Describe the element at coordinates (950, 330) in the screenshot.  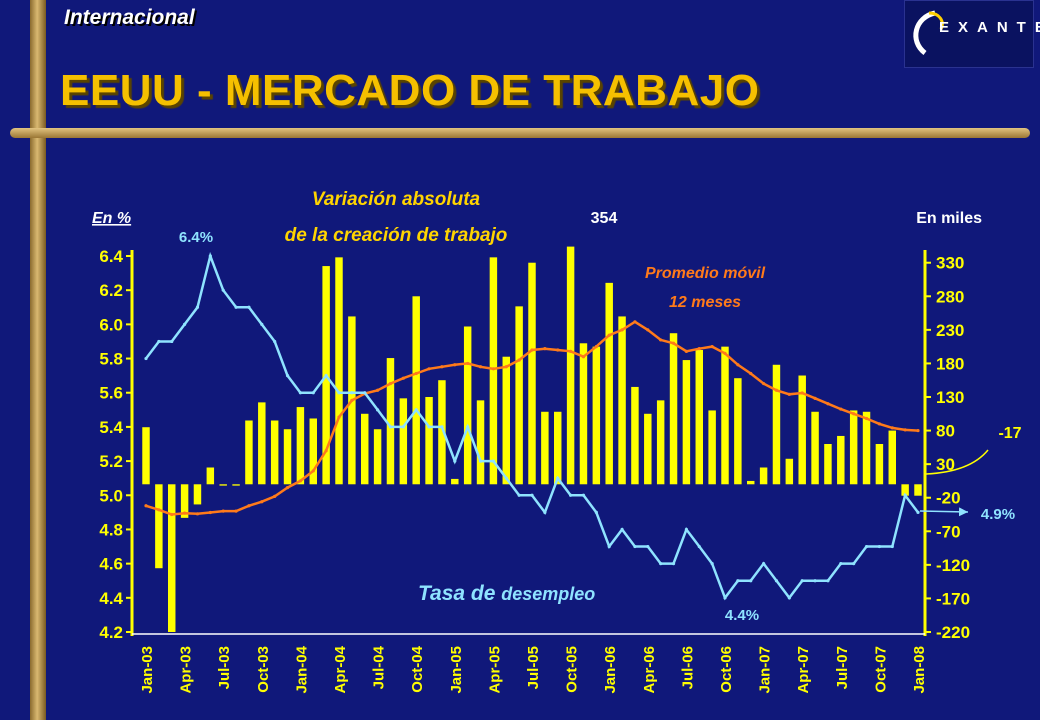
I see `right-tick-label: 230` at that location.